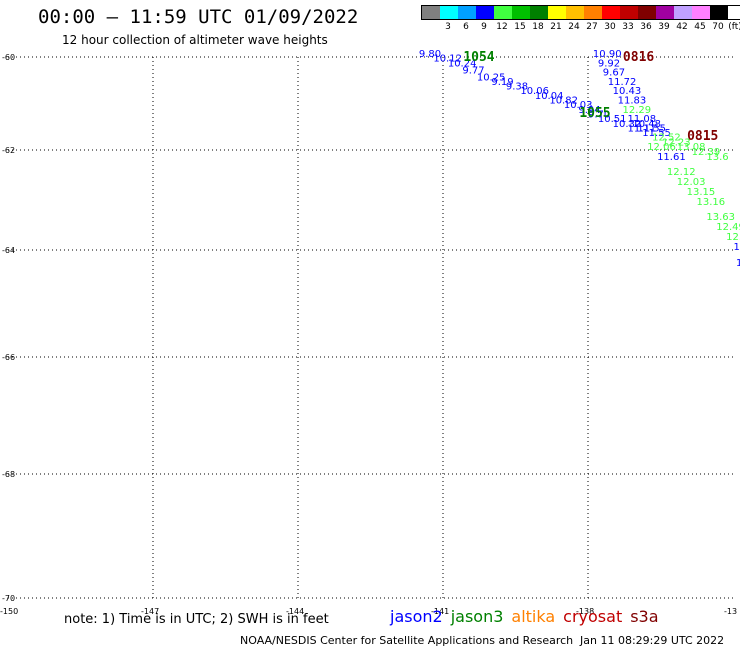  I want to click on swh-value-label: 9.77, so click(473, 70).